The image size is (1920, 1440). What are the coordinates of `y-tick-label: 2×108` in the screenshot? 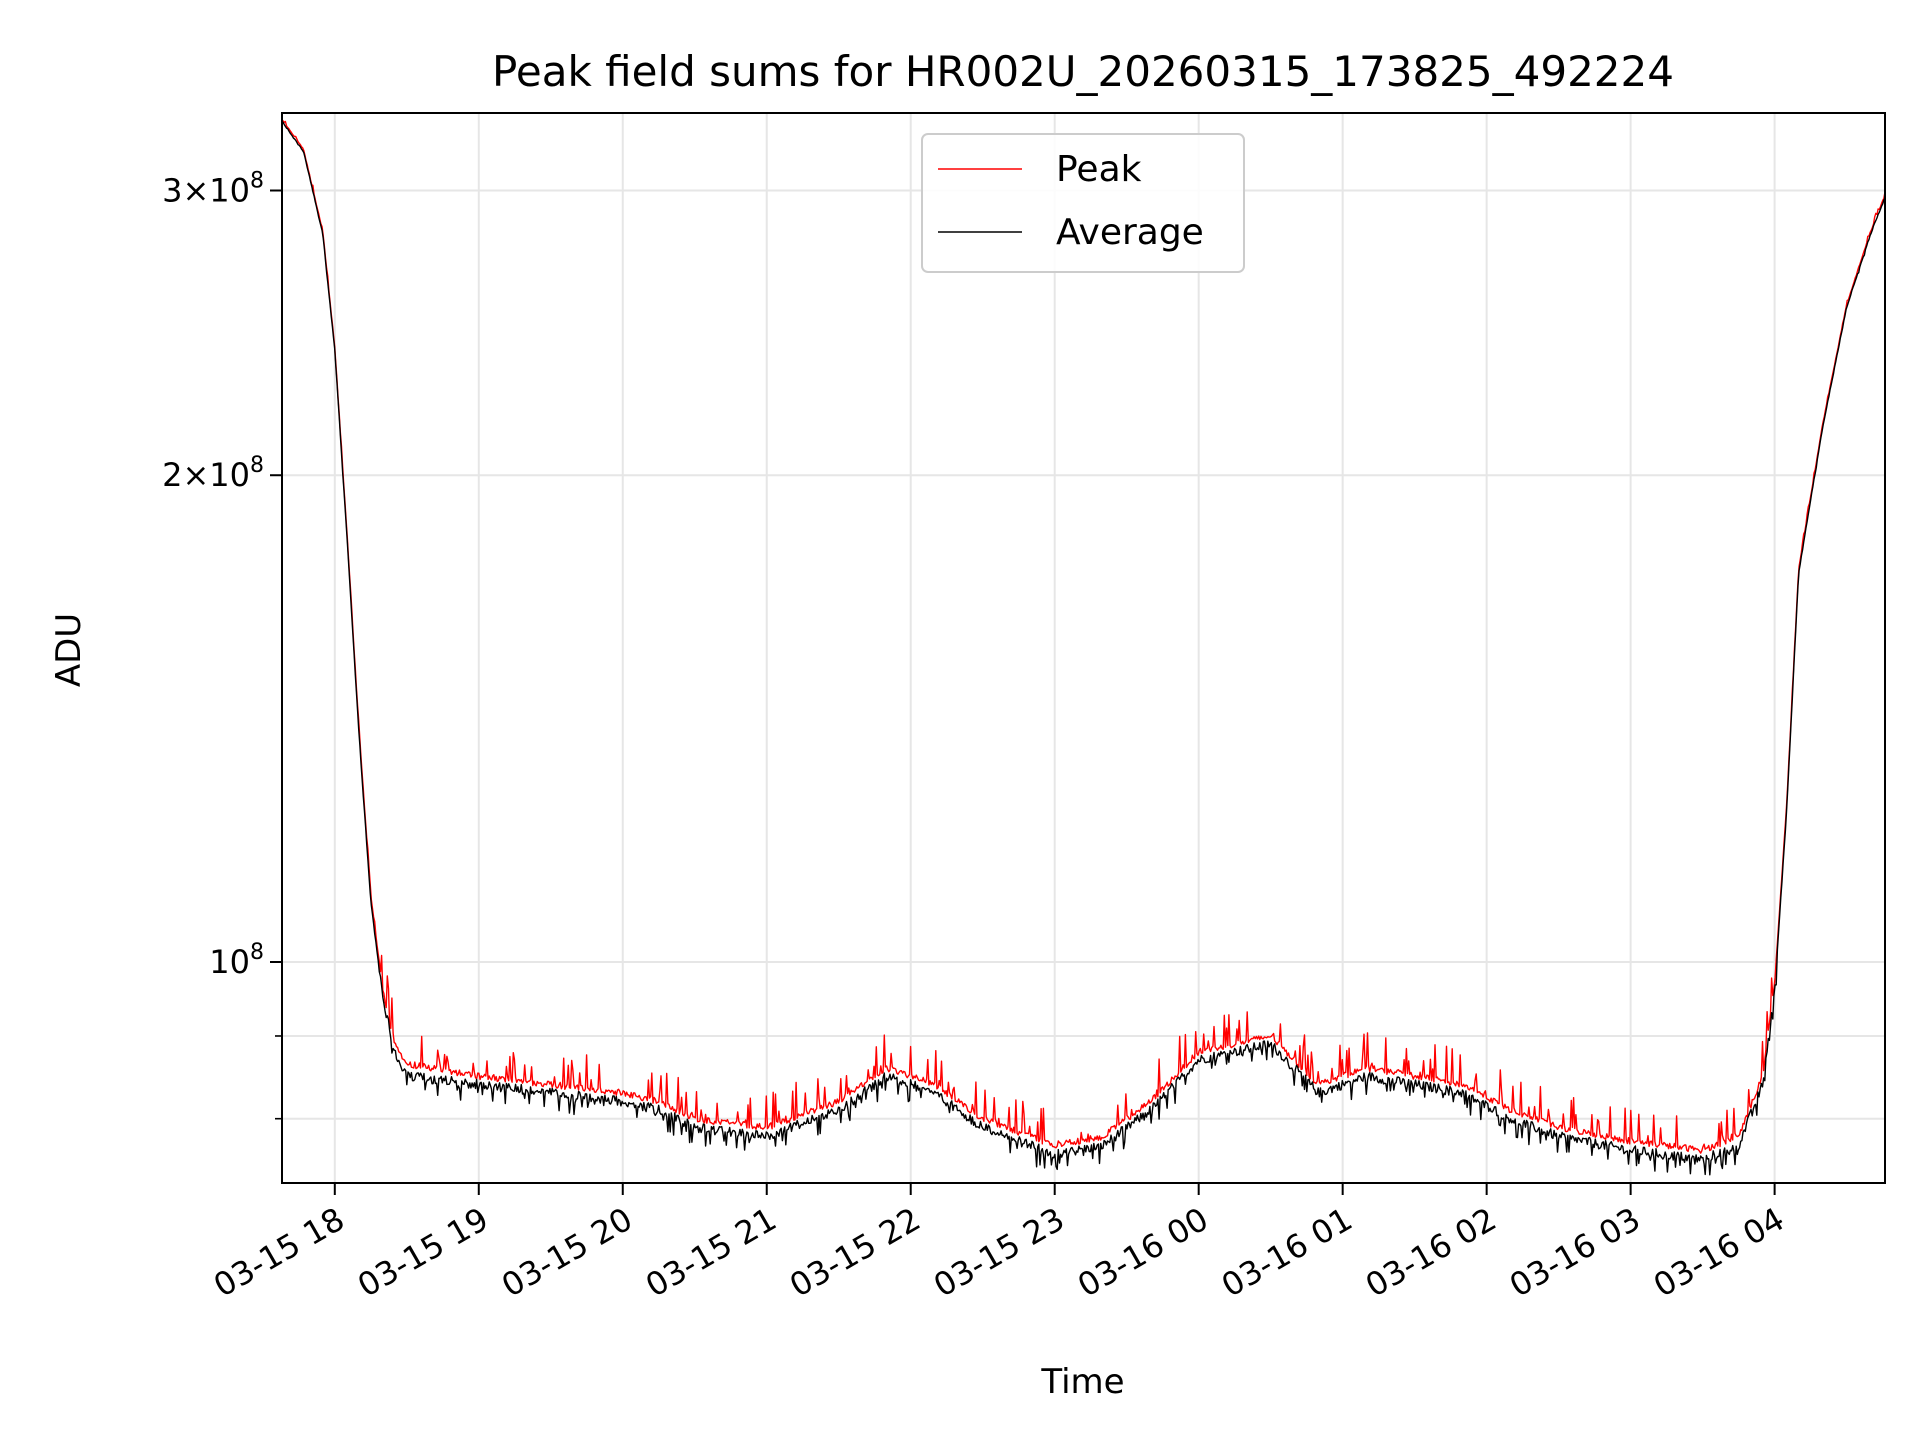 It's located at (213, 473).